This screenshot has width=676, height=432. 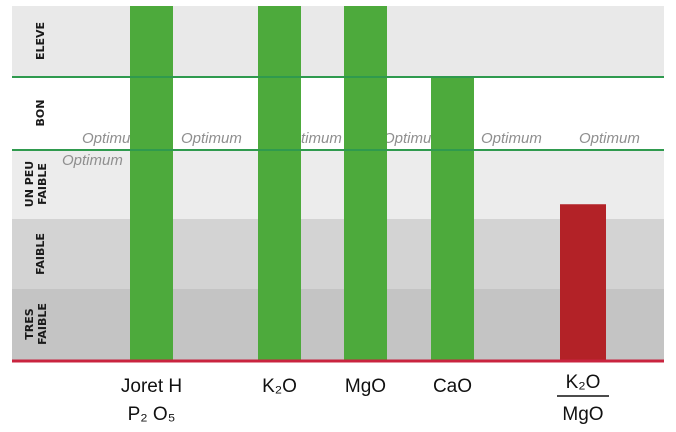 What do you see at coordinates (40, 41) in the screenshot?
I see `level-label-0: ELEVE` at bounding box center [40, 41].